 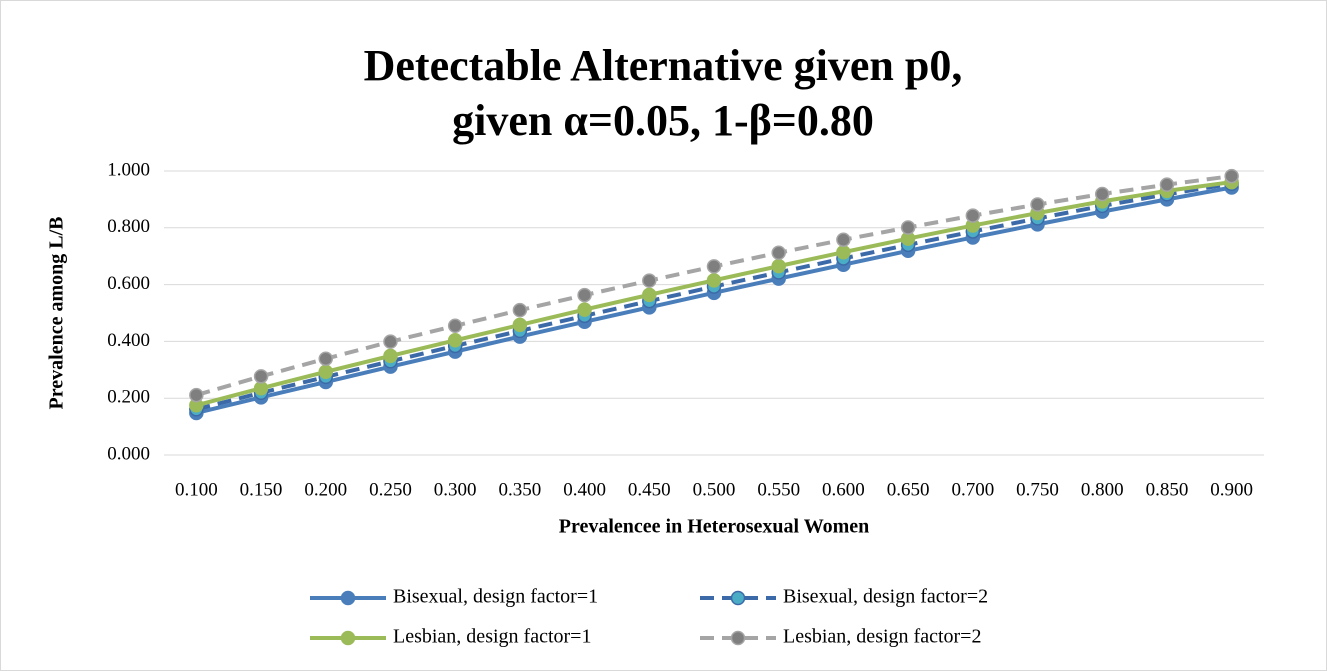 What do you see at coordinates (649, 489) in the screenshot?
I see `x-tick-label: 0.450` at bounding box center [649, 489].